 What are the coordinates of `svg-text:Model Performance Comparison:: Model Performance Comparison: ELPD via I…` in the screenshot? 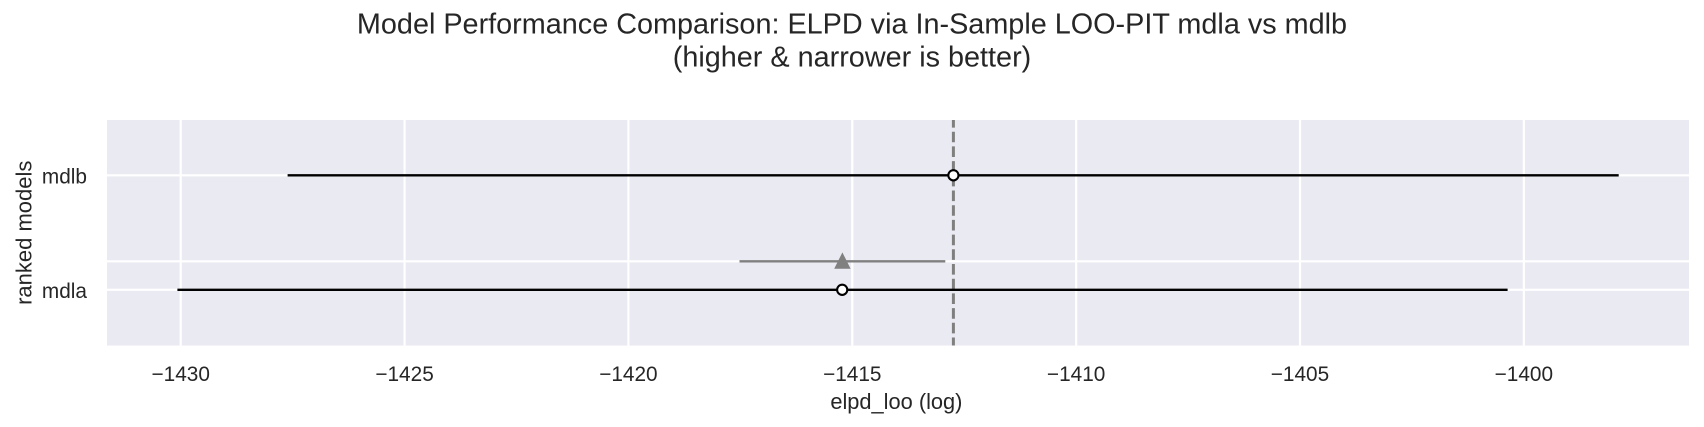 It's located at (852, 24).